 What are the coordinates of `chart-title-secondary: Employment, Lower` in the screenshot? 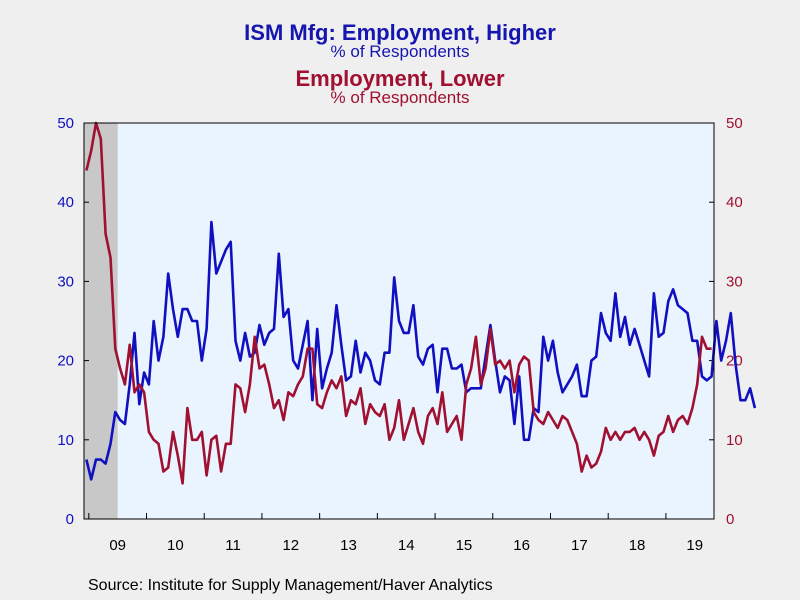 It's located at (400, 78).